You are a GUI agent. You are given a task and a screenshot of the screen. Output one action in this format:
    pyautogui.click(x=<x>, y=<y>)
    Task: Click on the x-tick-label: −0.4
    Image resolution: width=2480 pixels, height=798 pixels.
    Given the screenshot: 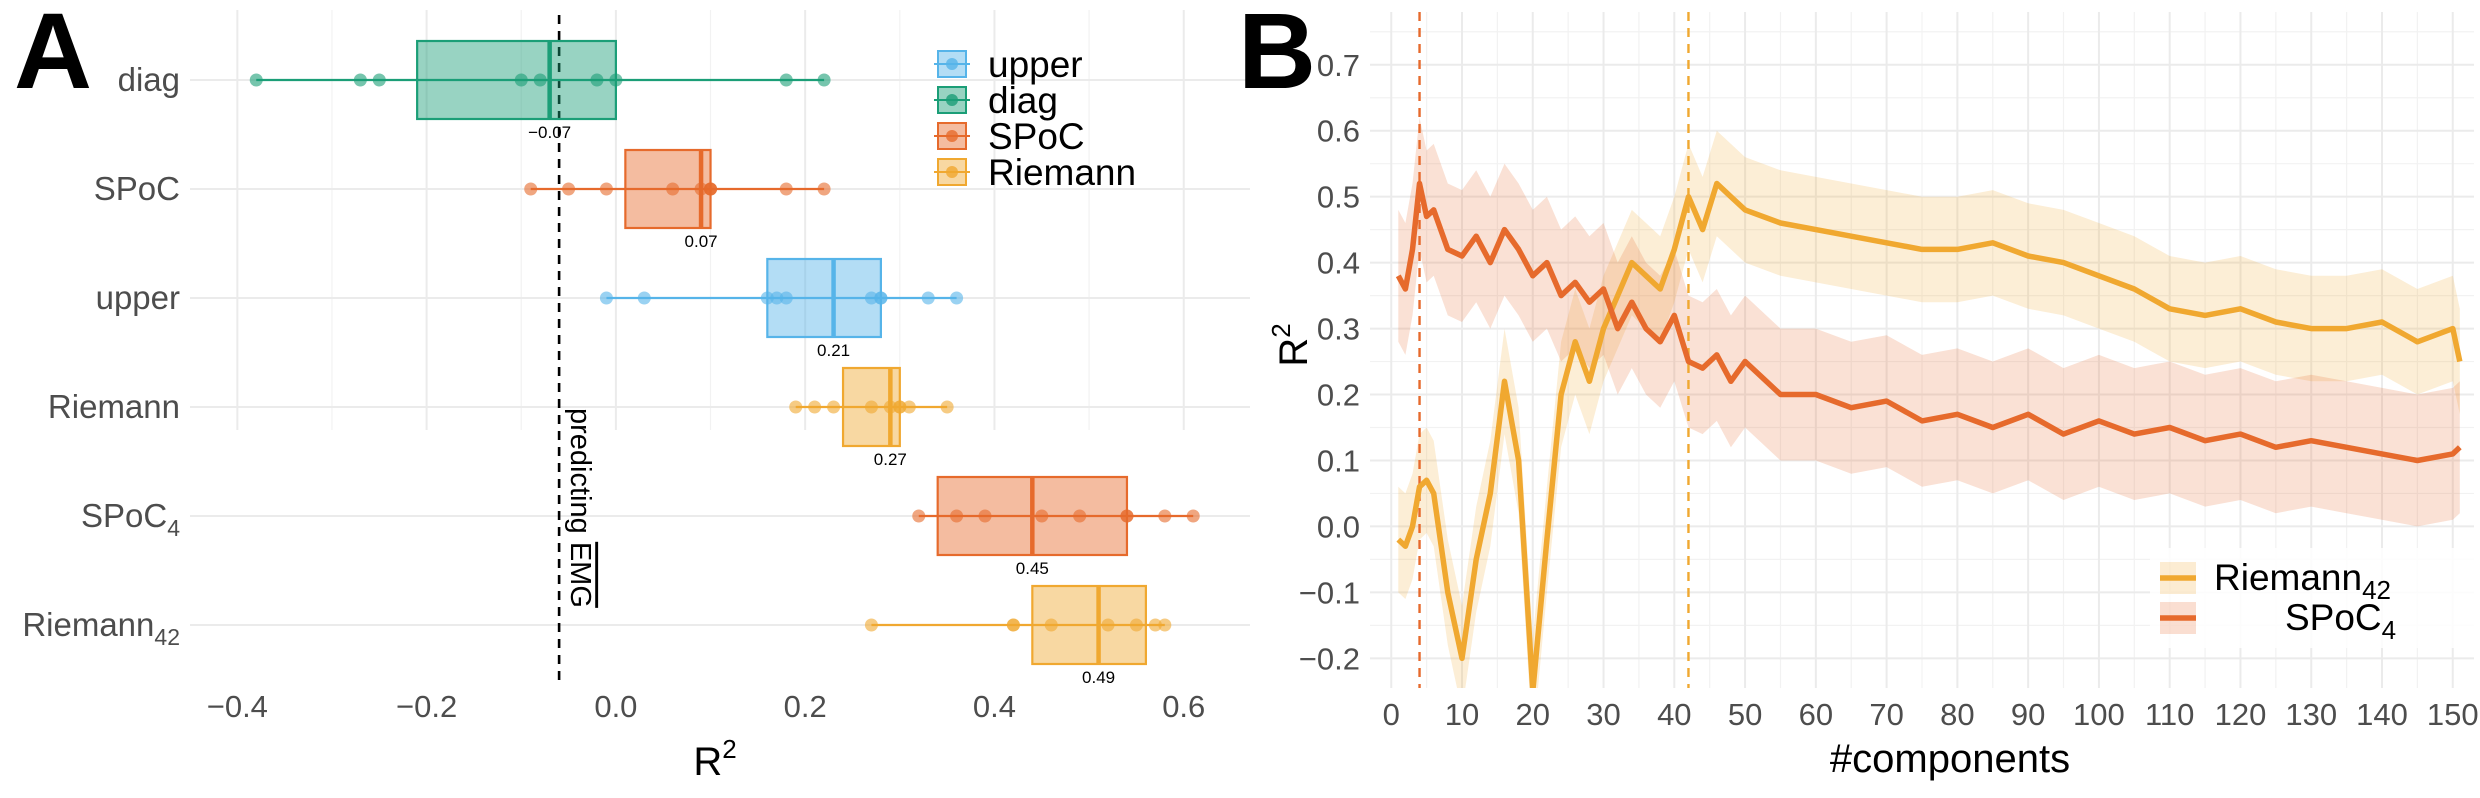 What is the action you would take?
    pyautogui.click(x=237, y=706)
    